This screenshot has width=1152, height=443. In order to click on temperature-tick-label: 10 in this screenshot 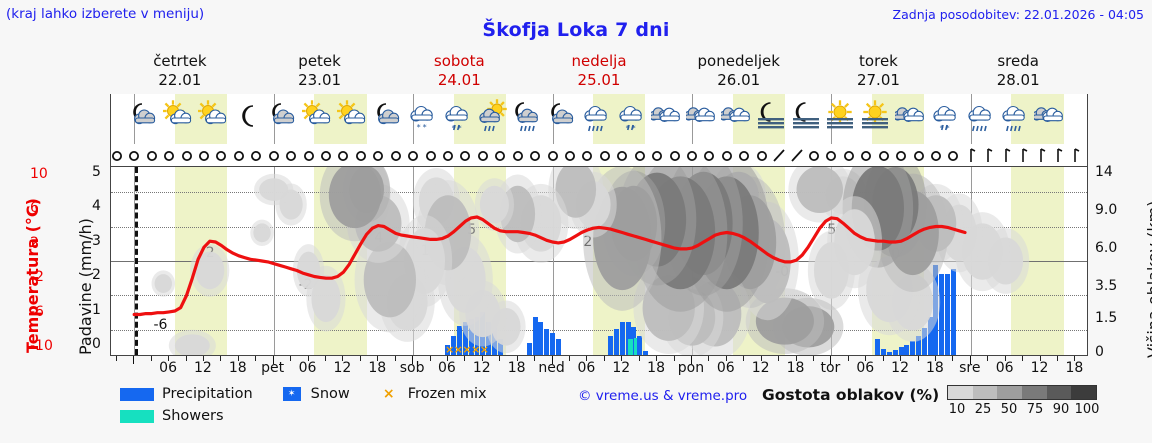, I will do `click(39, 173)`.